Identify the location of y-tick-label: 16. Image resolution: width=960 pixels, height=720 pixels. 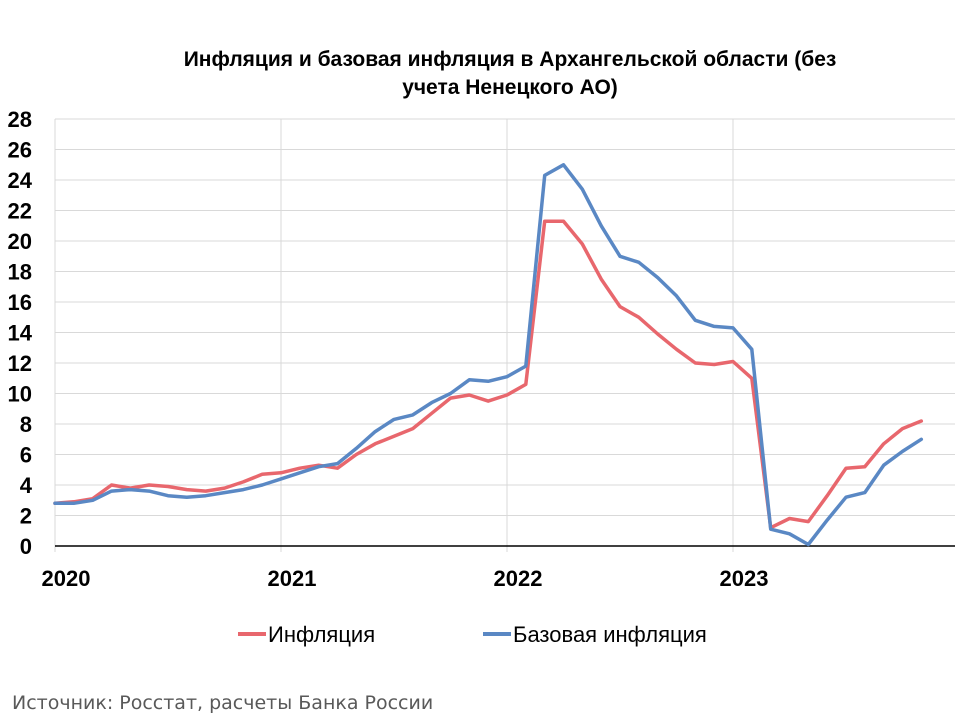
(20, 302).